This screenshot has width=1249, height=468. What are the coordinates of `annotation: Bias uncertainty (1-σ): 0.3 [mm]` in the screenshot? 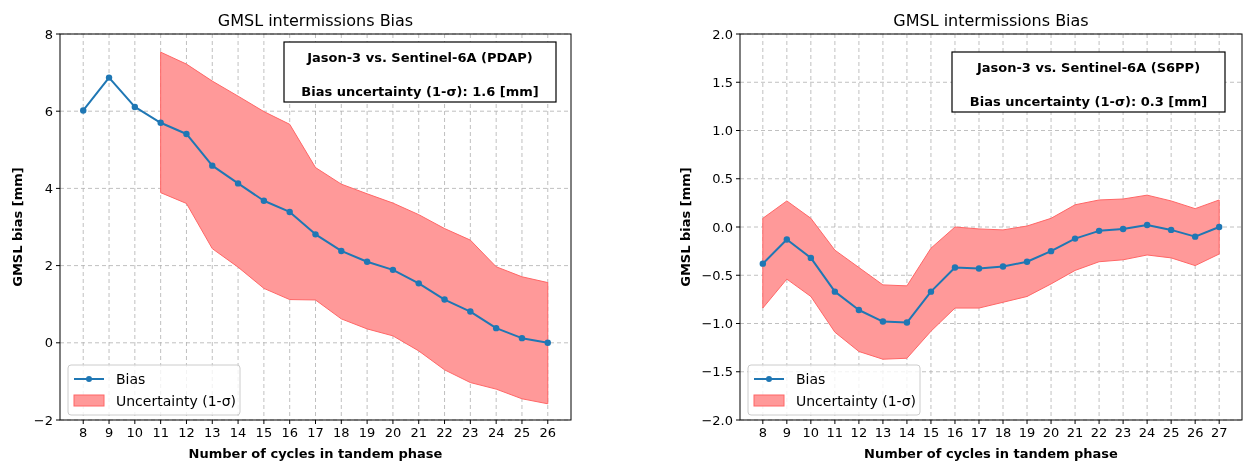 It's located at (1088, 101).